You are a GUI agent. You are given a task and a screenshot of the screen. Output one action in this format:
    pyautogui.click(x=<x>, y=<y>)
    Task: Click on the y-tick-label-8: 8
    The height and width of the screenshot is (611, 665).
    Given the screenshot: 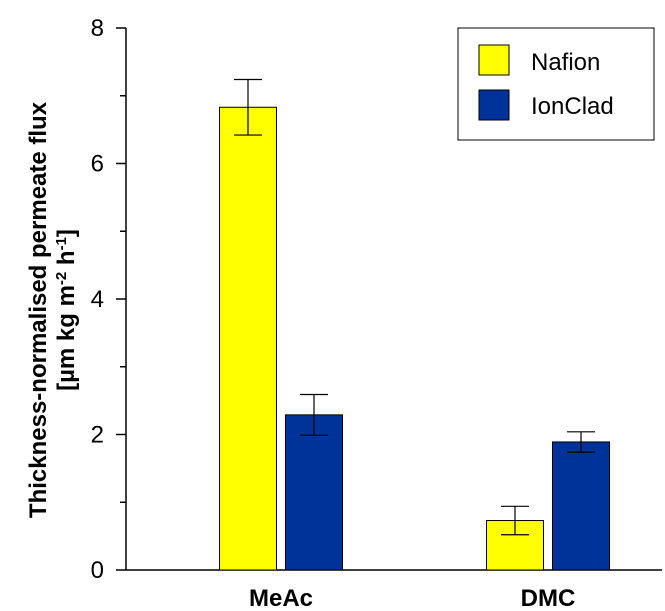 What is the action you would take?
    pyautogui.click(x=97, y=28)
    